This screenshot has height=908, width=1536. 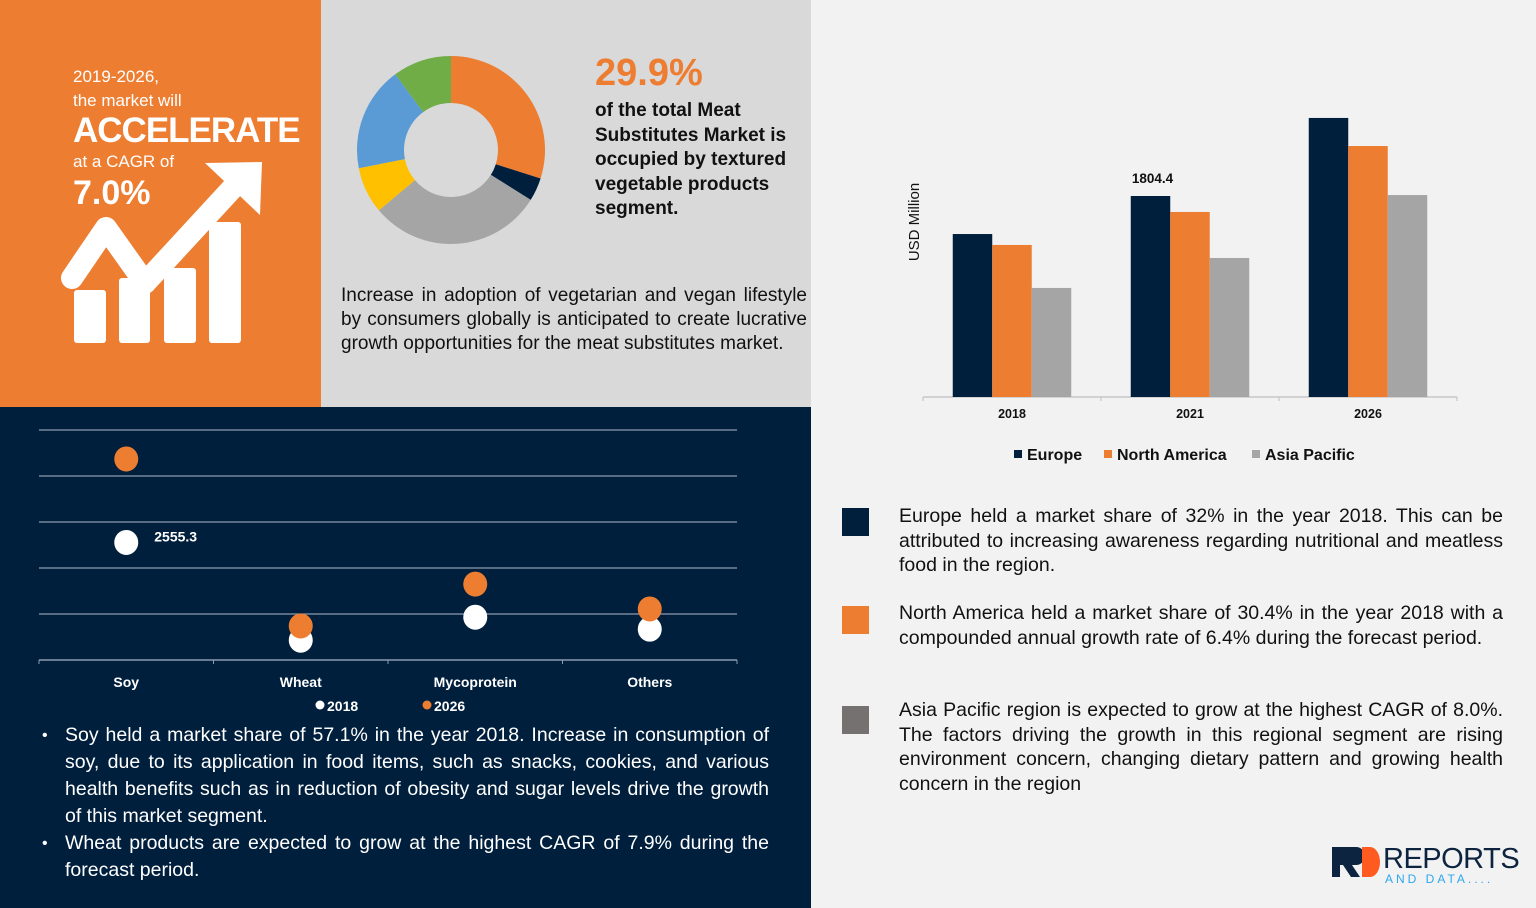 What do you see at coordinates (475, 682) in the screenshot?
I see `category-label: Mycoprotein` at bounding box center [475, 682].